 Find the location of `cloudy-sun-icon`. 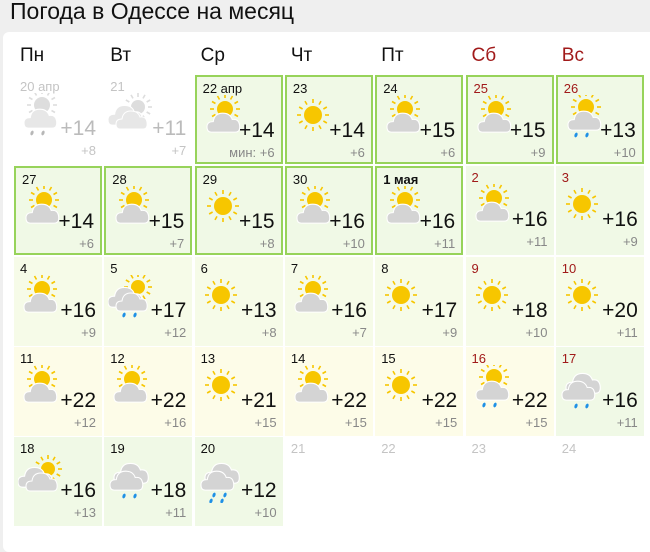

cloudy-sun-icon is located at coordinates (41, 479).